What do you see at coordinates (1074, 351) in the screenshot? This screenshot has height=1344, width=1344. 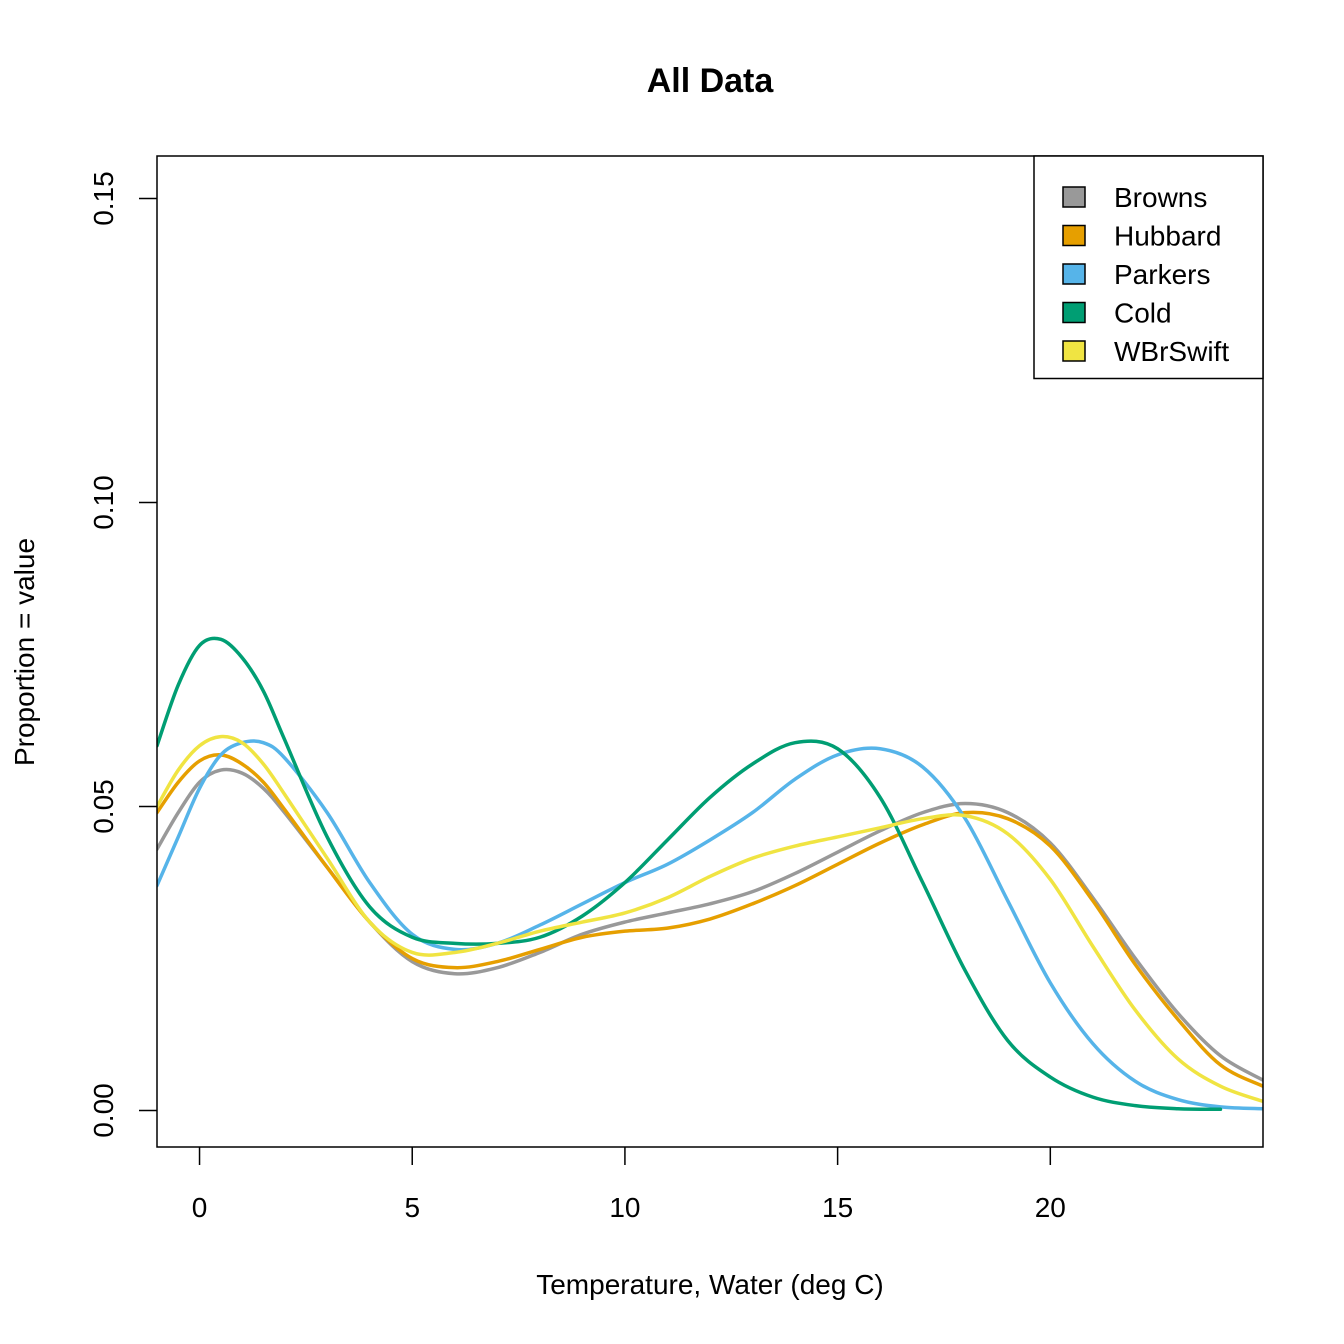 I see `legend-swatch-wbrswift` at bounding box center [1074, 351].